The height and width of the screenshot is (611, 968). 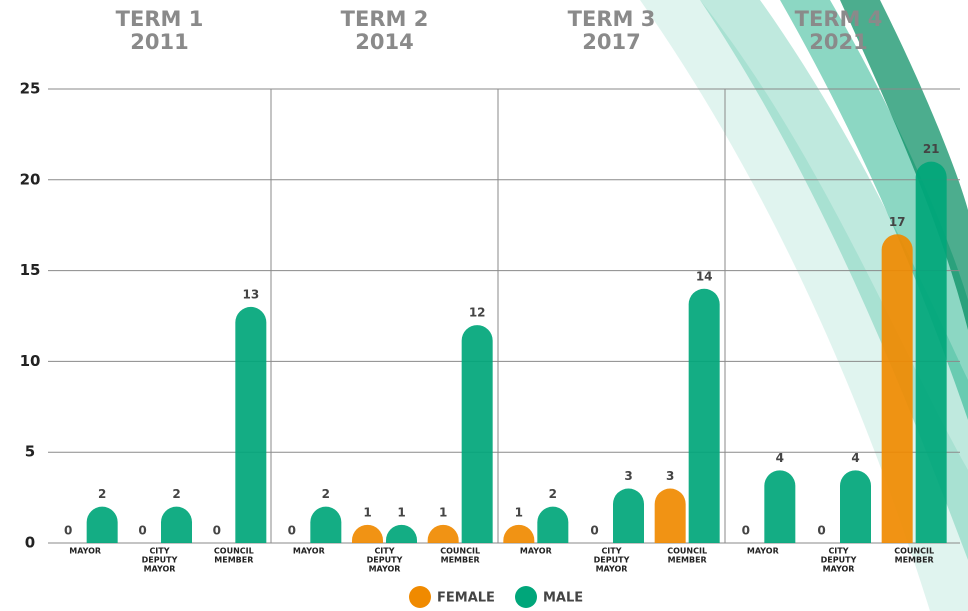 I want to click on panel-subtitle: 2011, so click(x=159, y=42).